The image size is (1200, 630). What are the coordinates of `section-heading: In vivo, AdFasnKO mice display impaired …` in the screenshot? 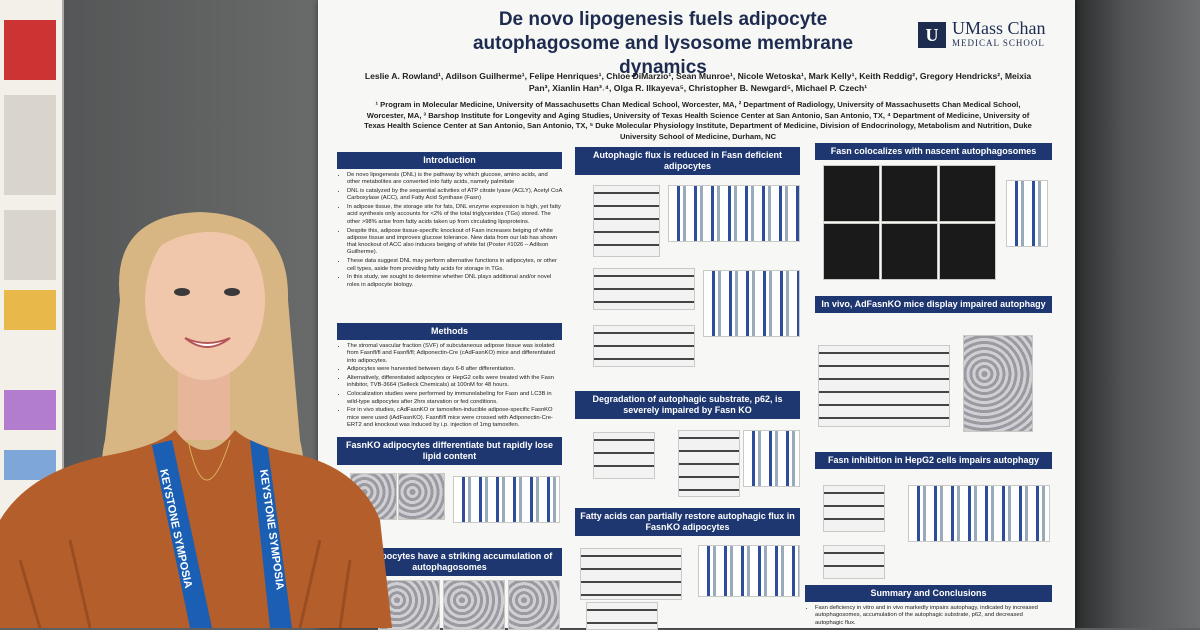 It's located at (933, 304).